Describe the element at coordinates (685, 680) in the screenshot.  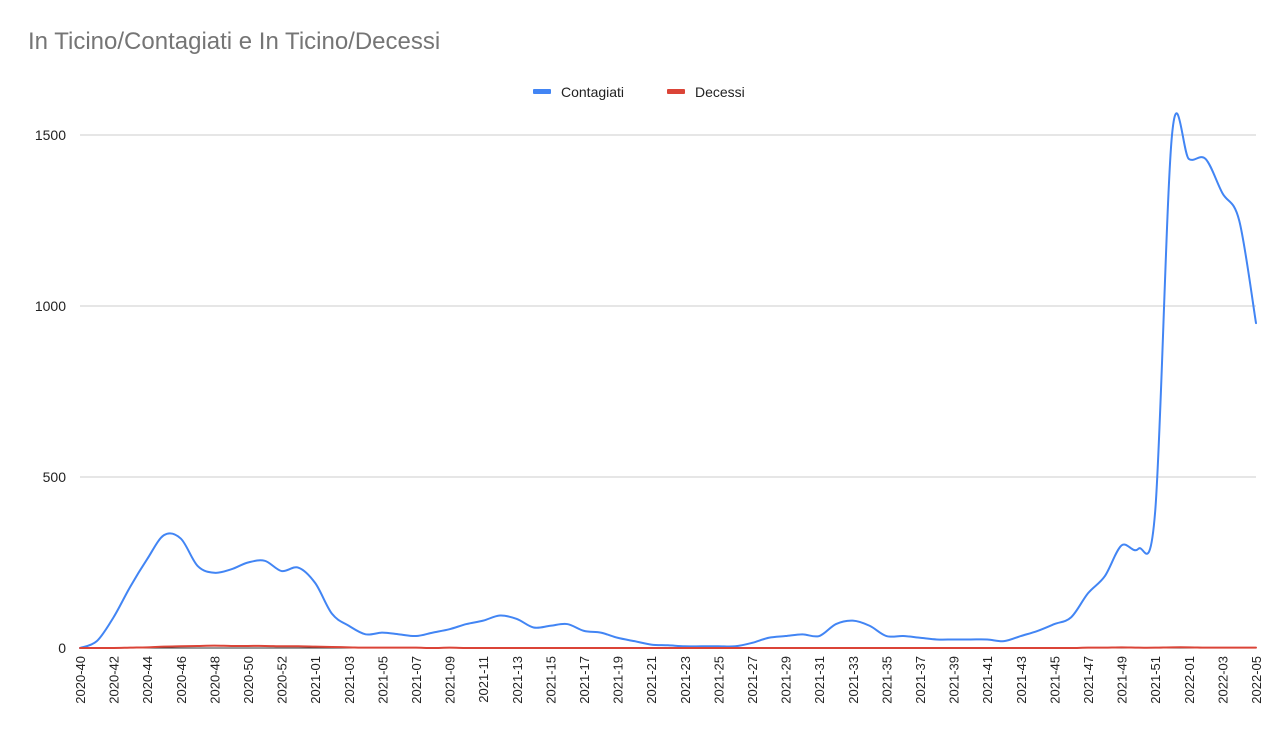
I see `x-tick-label: 2021-23` at that location.